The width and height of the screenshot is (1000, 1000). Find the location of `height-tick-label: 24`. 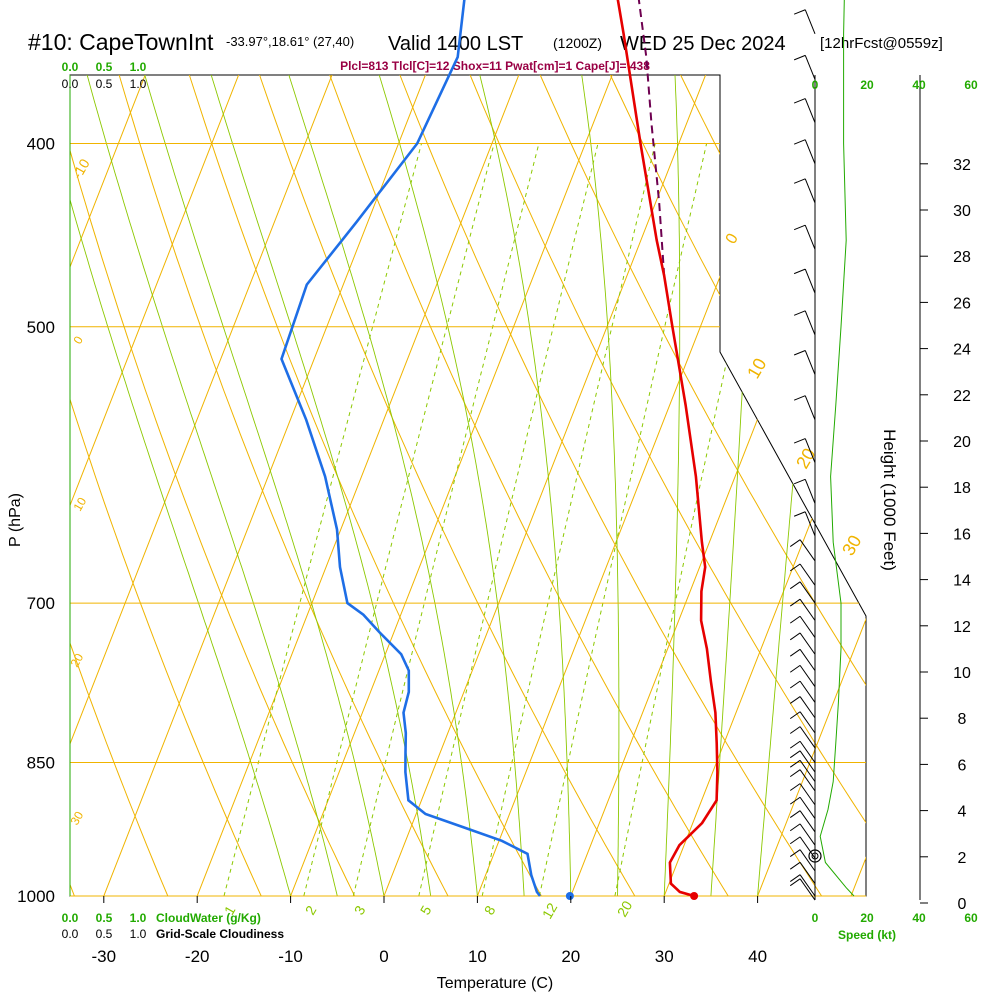

height-tick-label: 24 is located at coordinates (962, 350).